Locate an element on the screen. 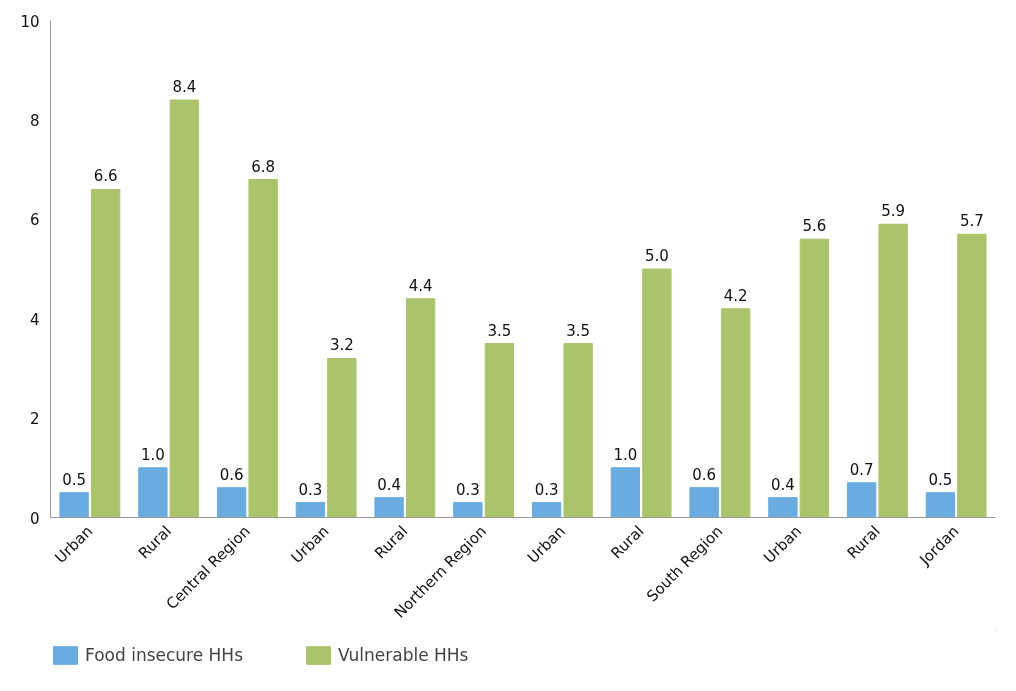 The image size is (1016, 691). data-label: 8.4 is located at coordinates (184, 87).